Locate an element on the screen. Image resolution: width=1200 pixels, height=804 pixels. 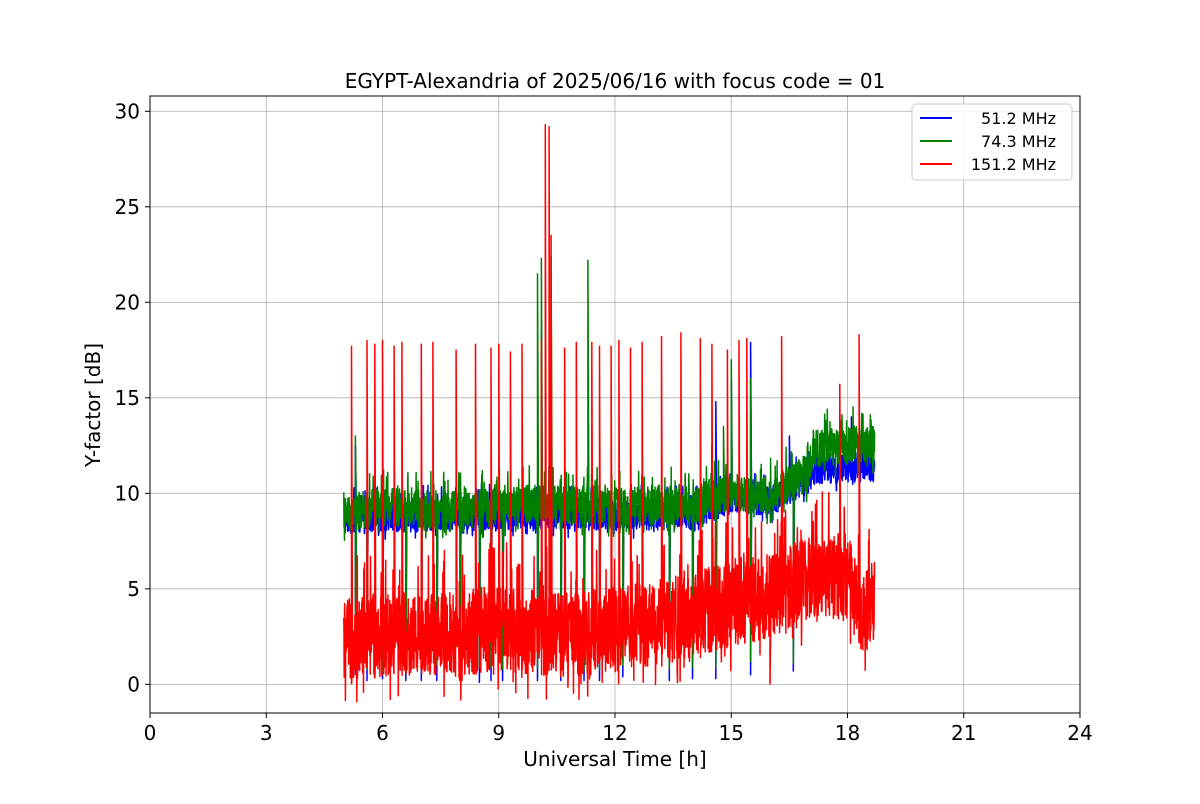
legend-box is located at coordinates (992, 142).